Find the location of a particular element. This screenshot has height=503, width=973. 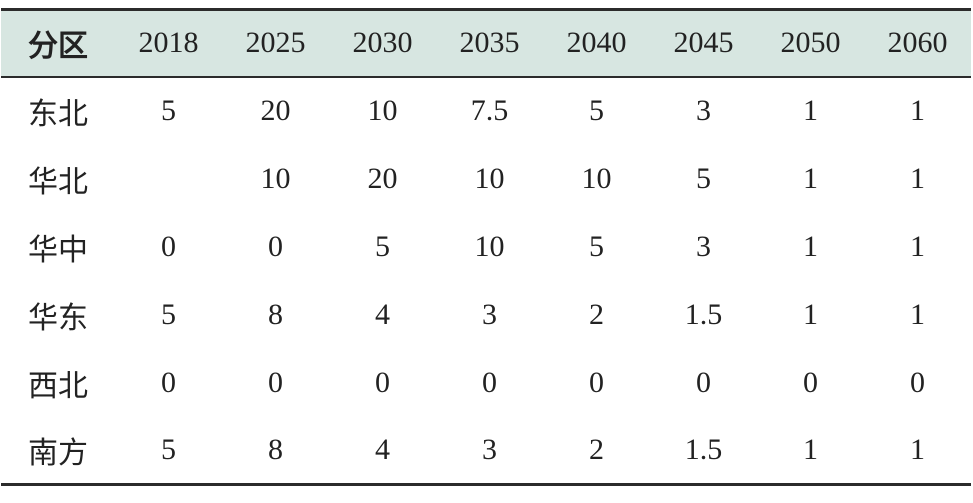

region-cell: 东北 is located at coordinates (58, 114).